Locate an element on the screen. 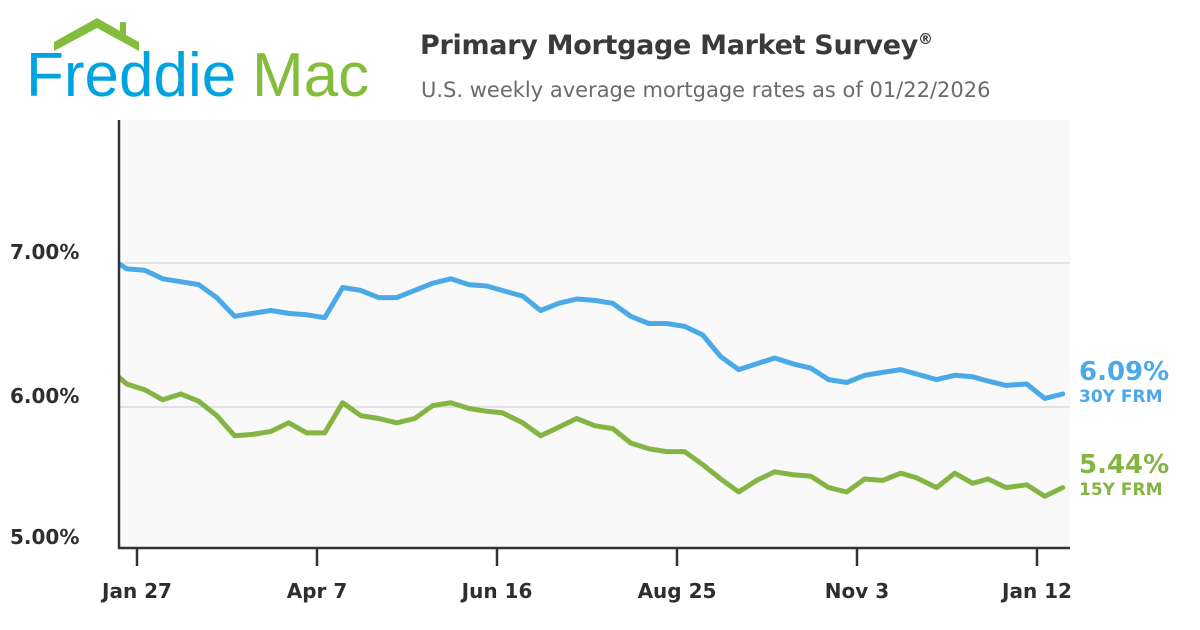 Image resolution: width=1200 pixels, height=630 pixels. series-15y-latest-value: 5.44% is located at coordinates (1124, 465).